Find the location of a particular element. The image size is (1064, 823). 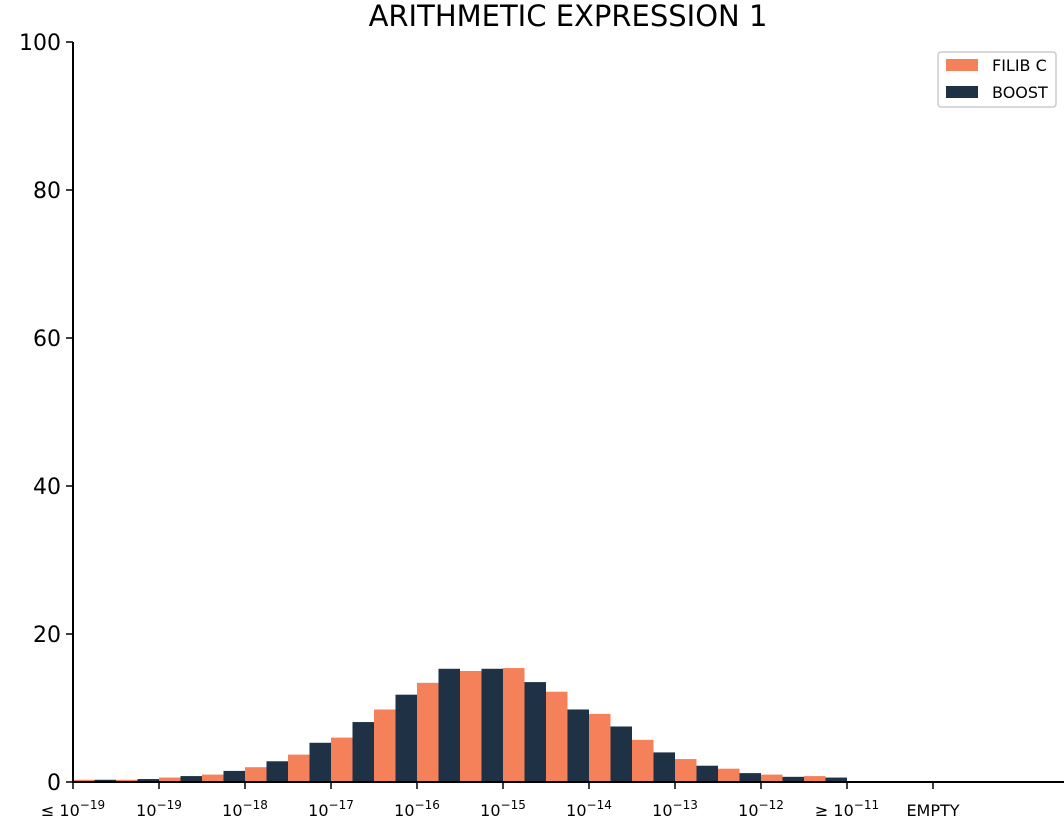

x-tick-label: ≥ 10−11 is located at coordinates (847, 809).